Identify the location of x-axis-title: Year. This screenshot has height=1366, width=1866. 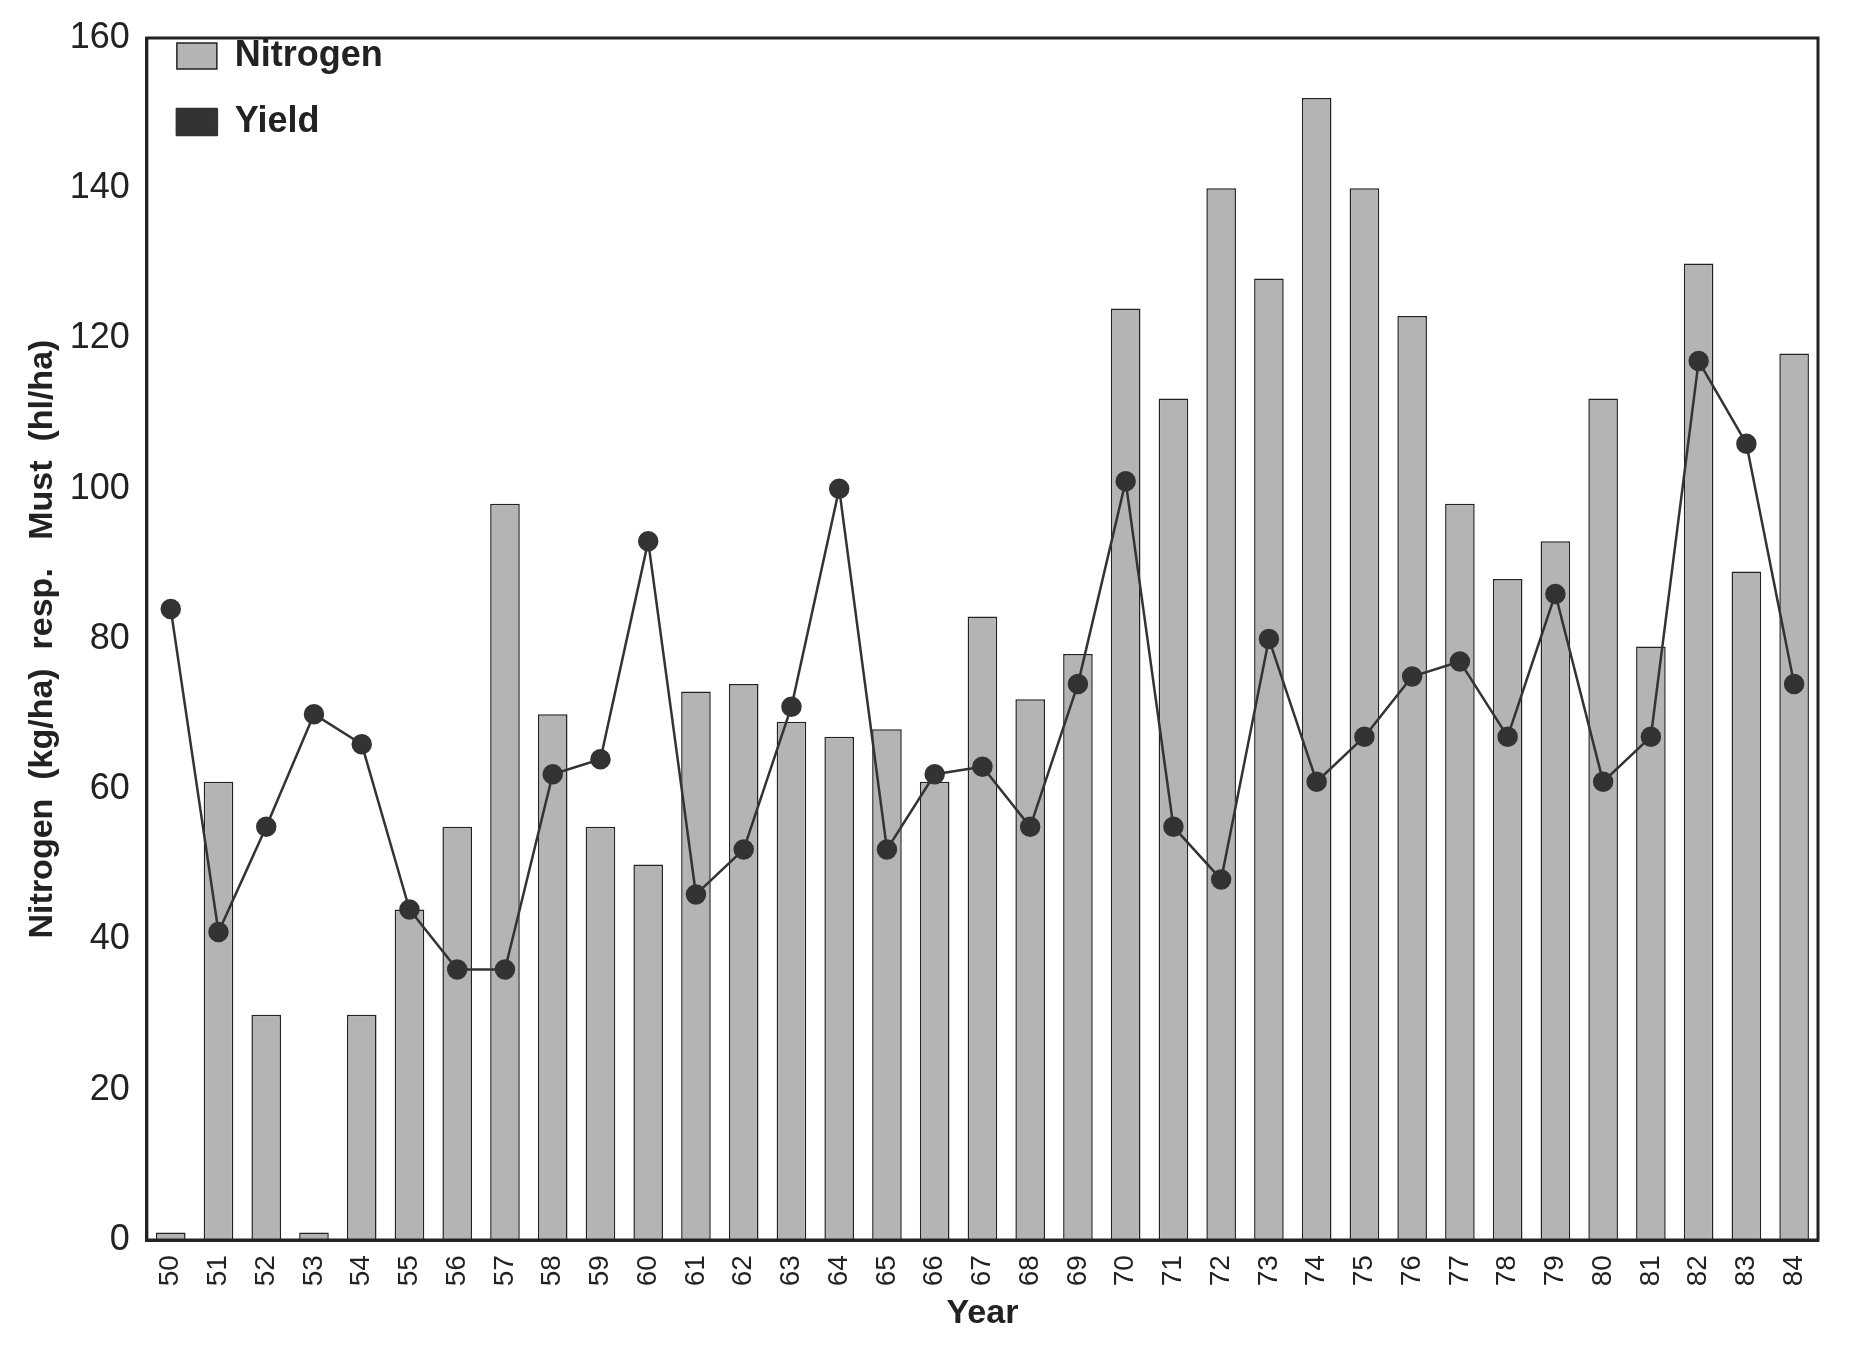
(982, 1310).